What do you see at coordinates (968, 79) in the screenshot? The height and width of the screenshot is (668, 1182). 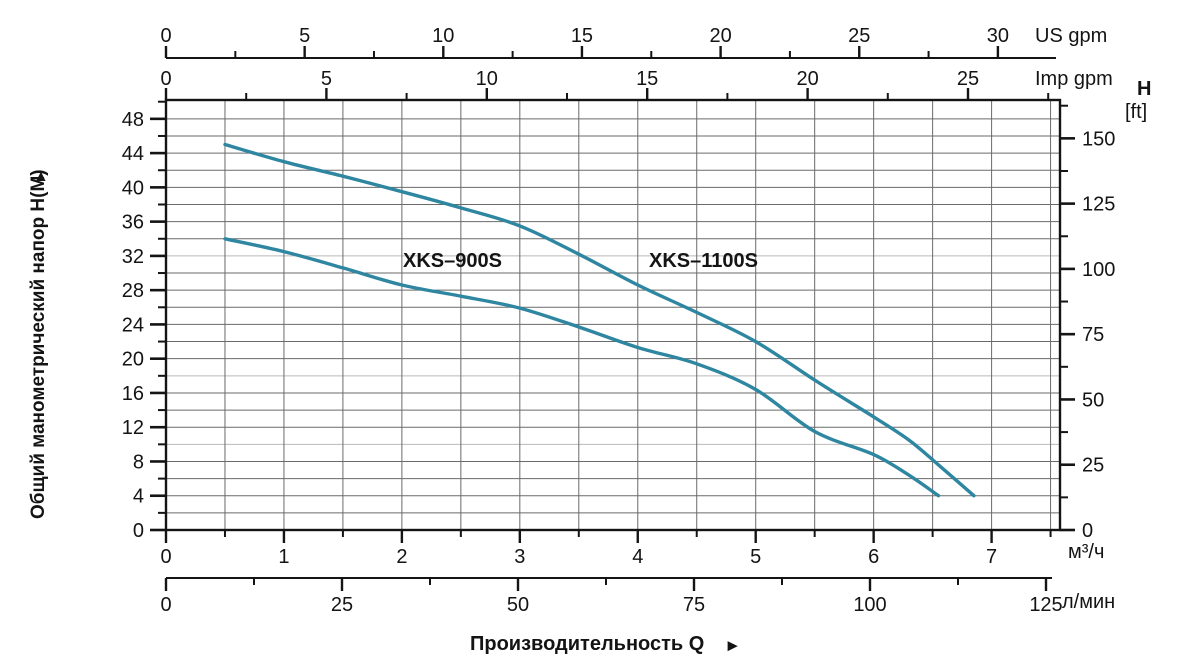 I see `imp-gpm-tick-label: 25` at bounding box center [968, 79].